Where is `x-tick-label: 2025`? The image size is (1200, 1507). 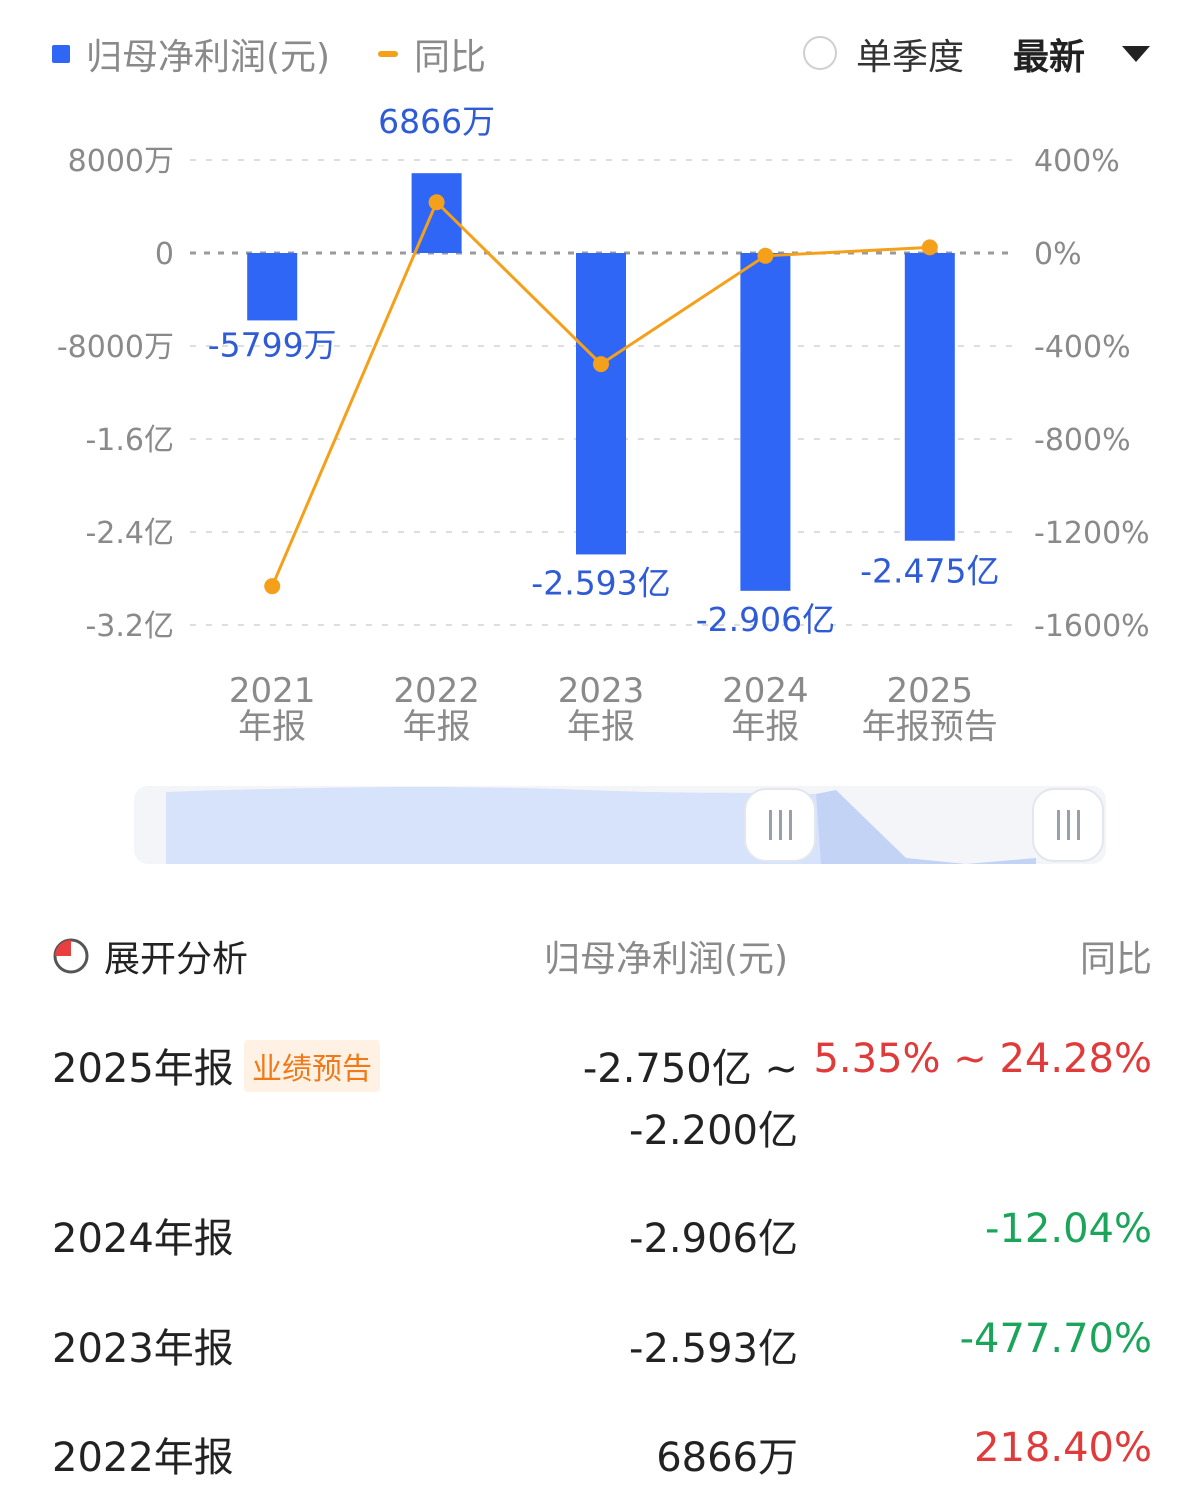
x-tick-label: 2025 is located at coordinates (930, 691).